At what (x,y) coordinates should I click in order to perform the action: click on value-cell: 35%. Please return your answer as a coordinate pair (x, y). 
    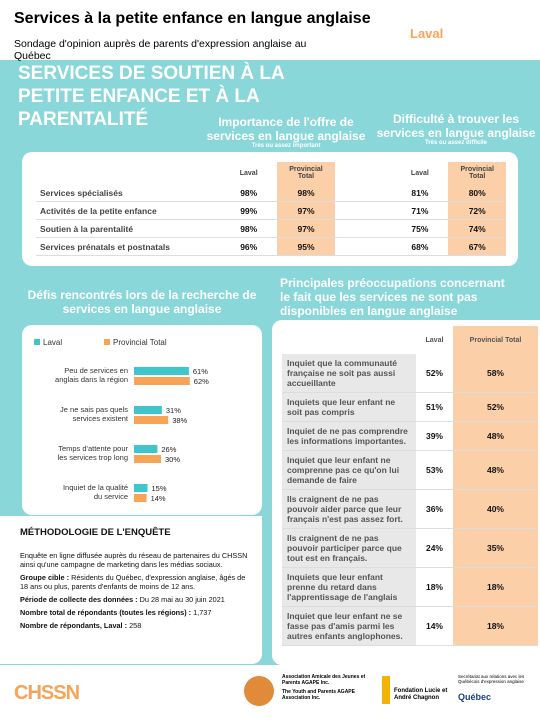
    Looking at the image, I should click on (495, 548).